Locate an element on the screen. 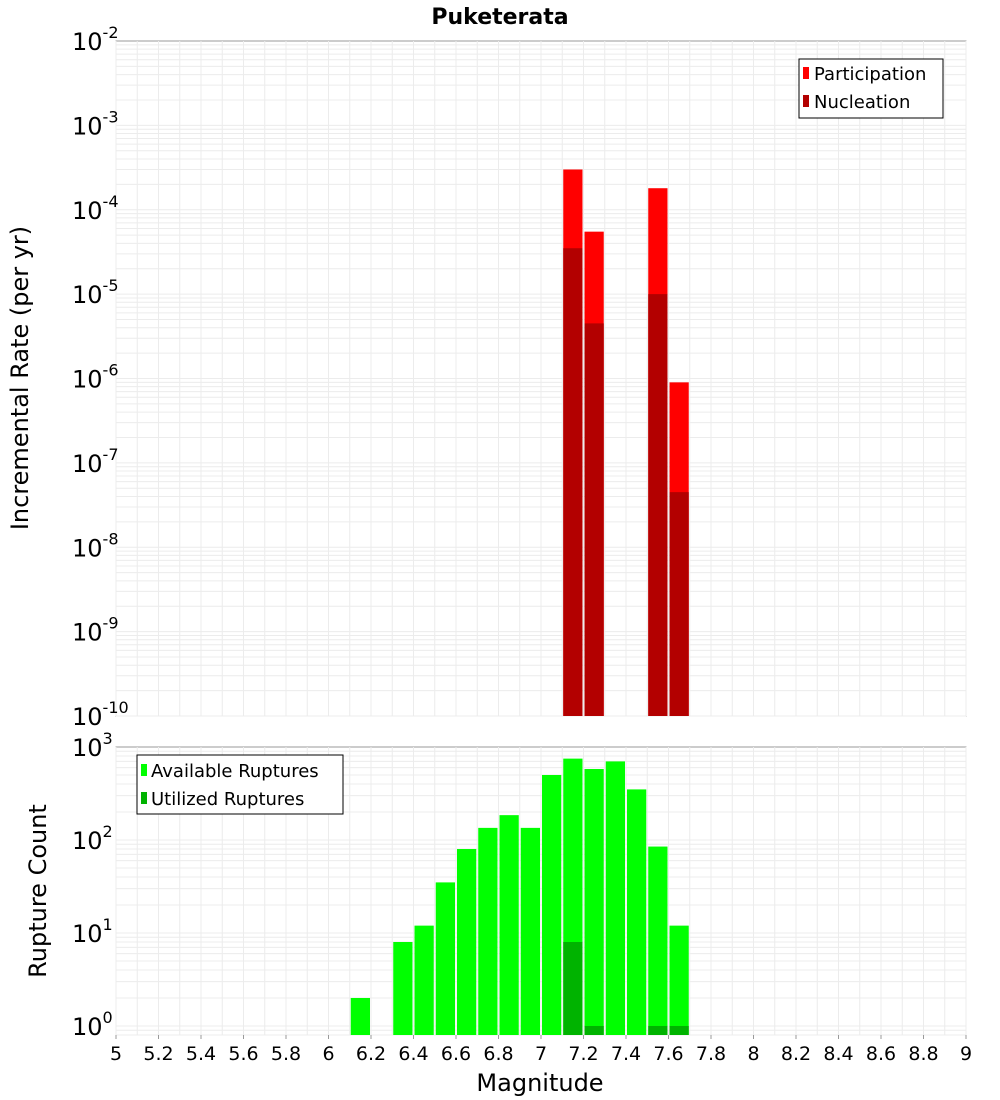 The width and height of the screenshot is (1000, 1100). x-tick-label: 8 is located at coordinates (753, 1054).